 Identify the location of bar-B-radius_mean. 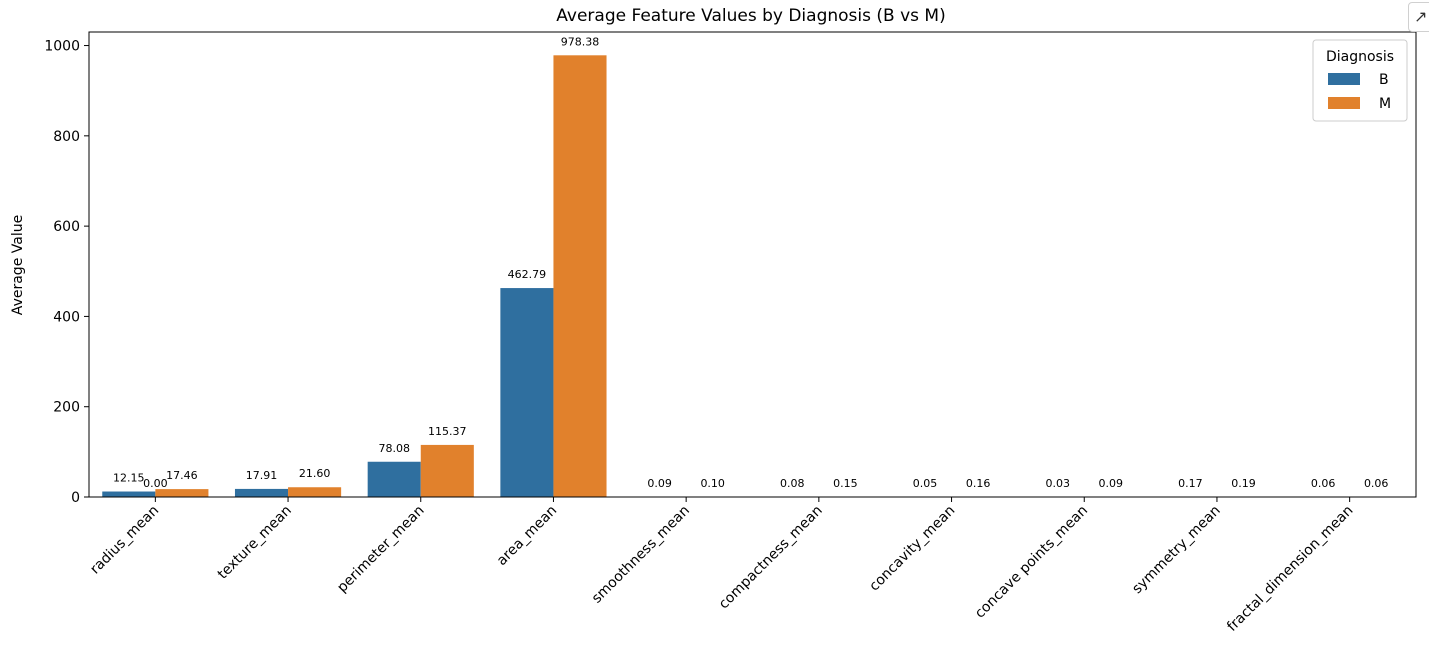
(129, 494).